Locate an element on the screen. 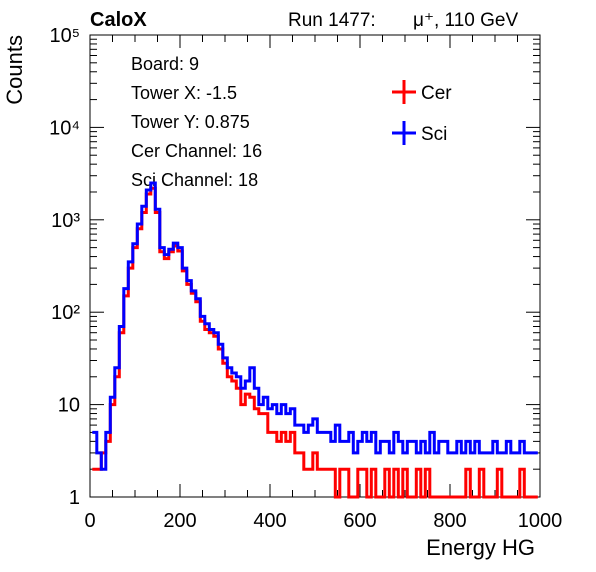 This screenshot has width=596, height=572. x-axis-title: Energy HG is located at coordinates (480, 547).